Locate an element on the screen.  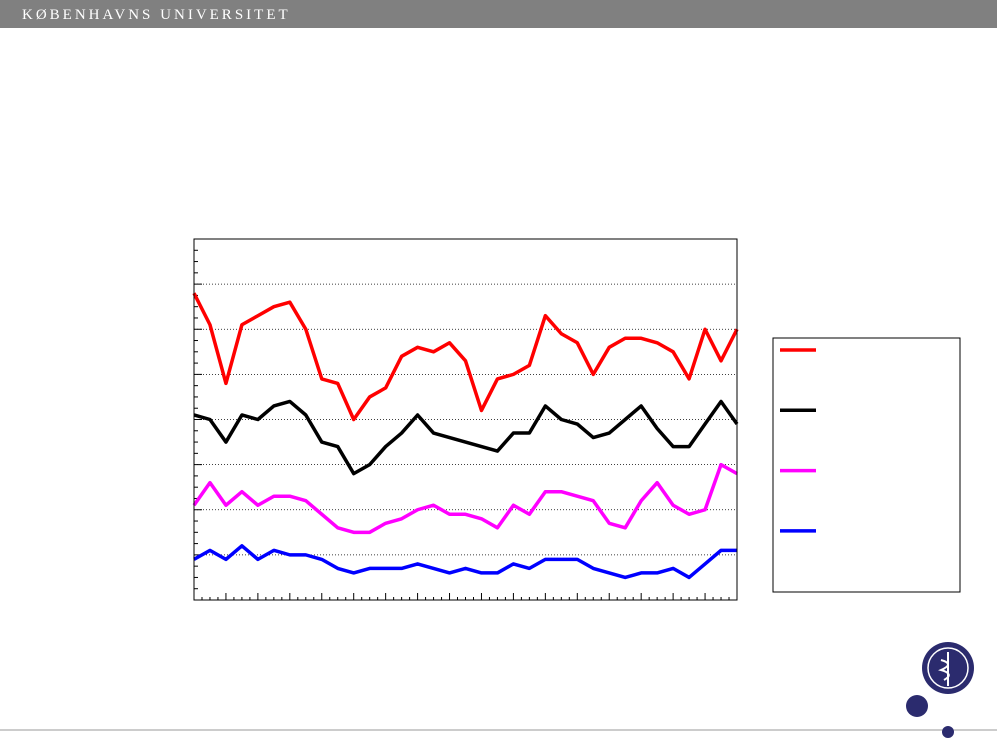
logo is located at coordinates (940, 690).